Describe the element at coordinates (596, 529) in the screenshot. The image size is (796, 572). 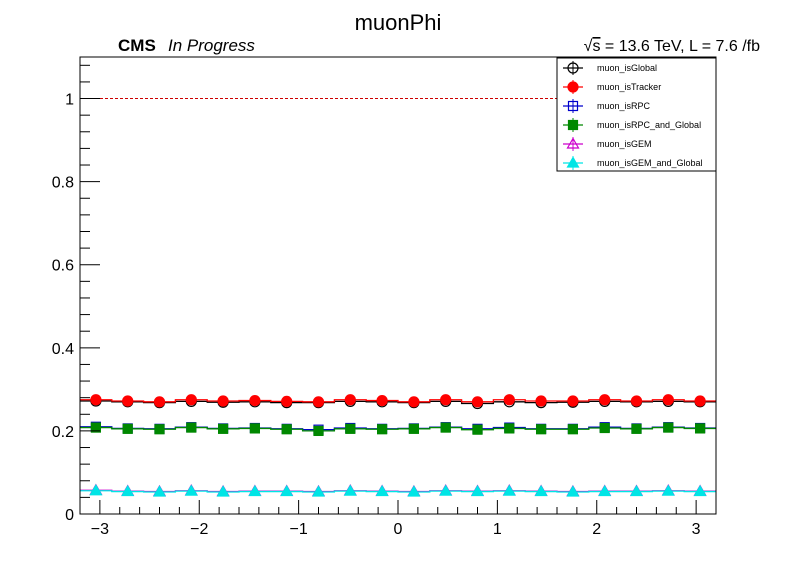
I see `x-tick-label: 2` at that location.